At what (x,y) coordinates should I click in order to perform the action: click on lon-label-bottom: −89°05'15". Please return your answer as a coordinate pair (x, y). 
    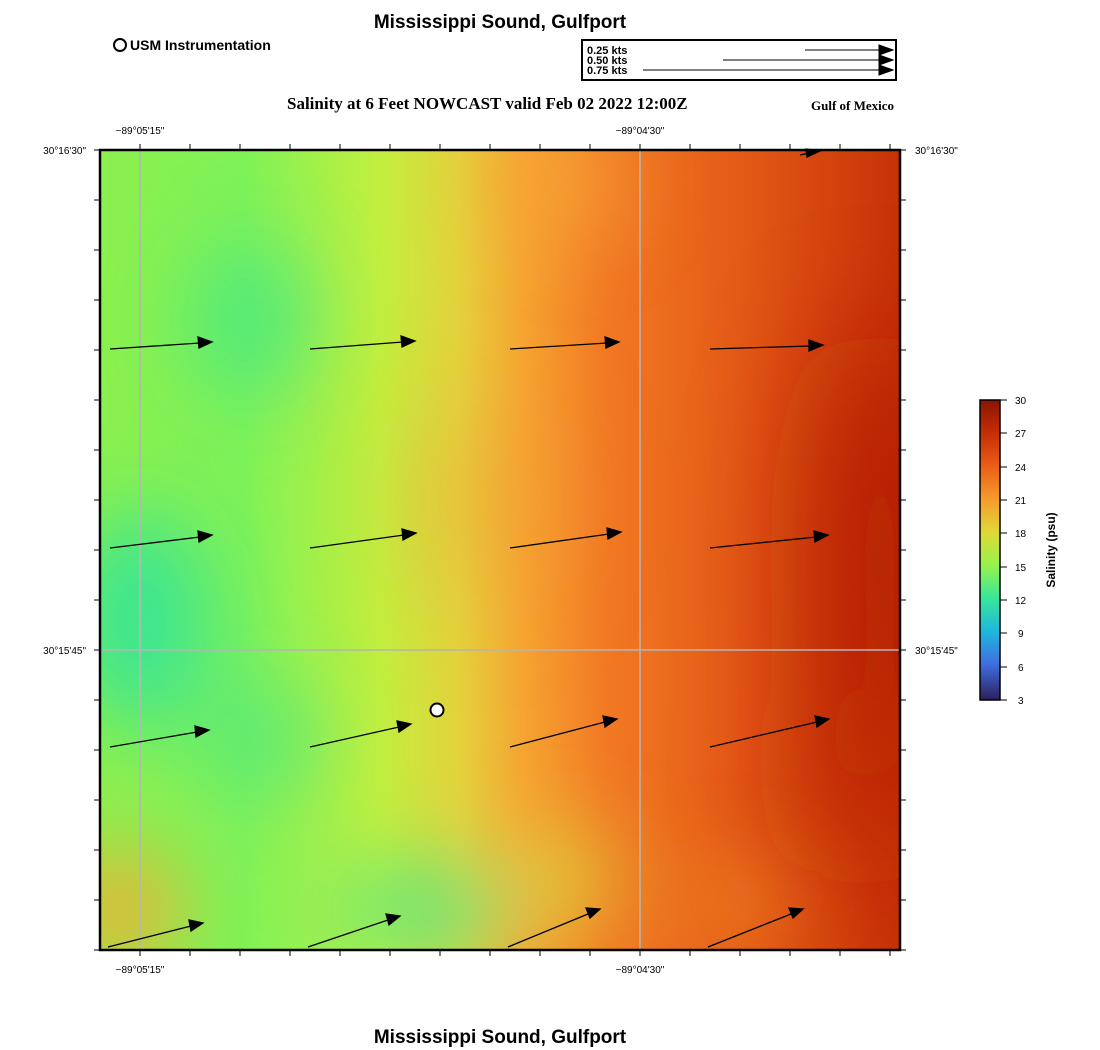
    Looking at the image, I should click on (140, 970).